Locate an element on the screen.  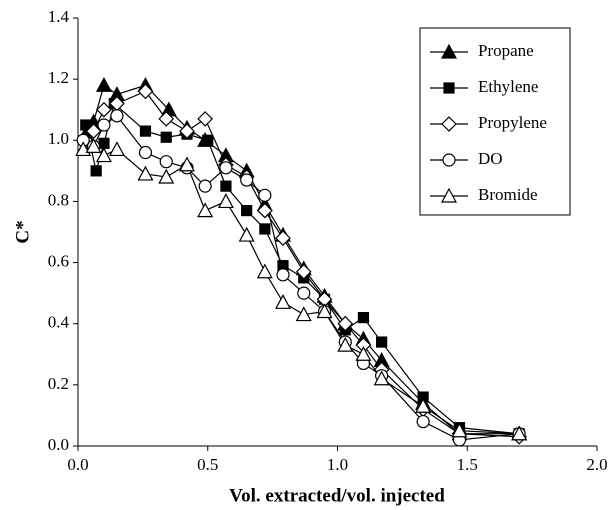
legend-label: Ethylene is located at coordinates (508, 86).